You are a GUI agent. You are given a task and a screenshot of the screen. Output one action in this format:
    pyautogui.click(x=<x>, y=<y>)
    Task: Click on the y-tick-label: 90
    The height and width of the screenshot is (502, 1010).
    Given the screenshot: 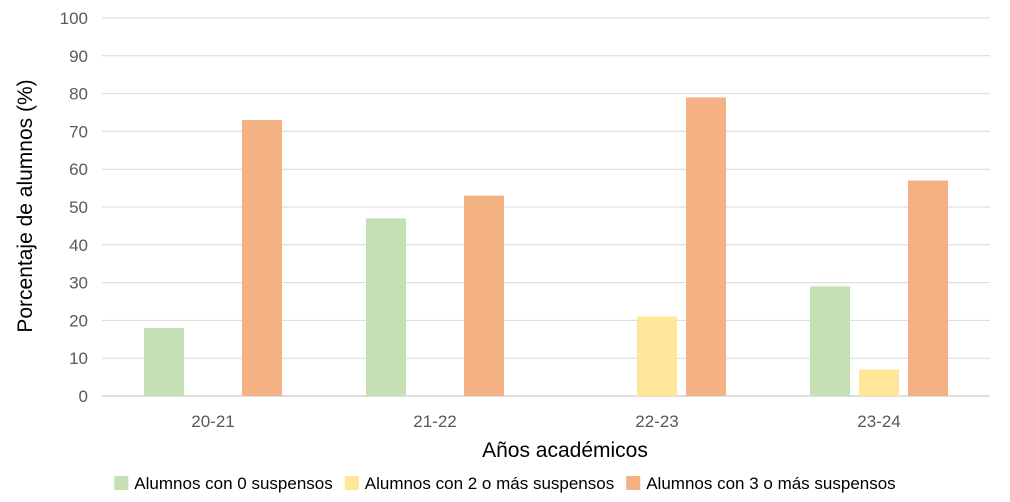 What is the action you would take?
    pyautogui.click(x=78, y=56)
    